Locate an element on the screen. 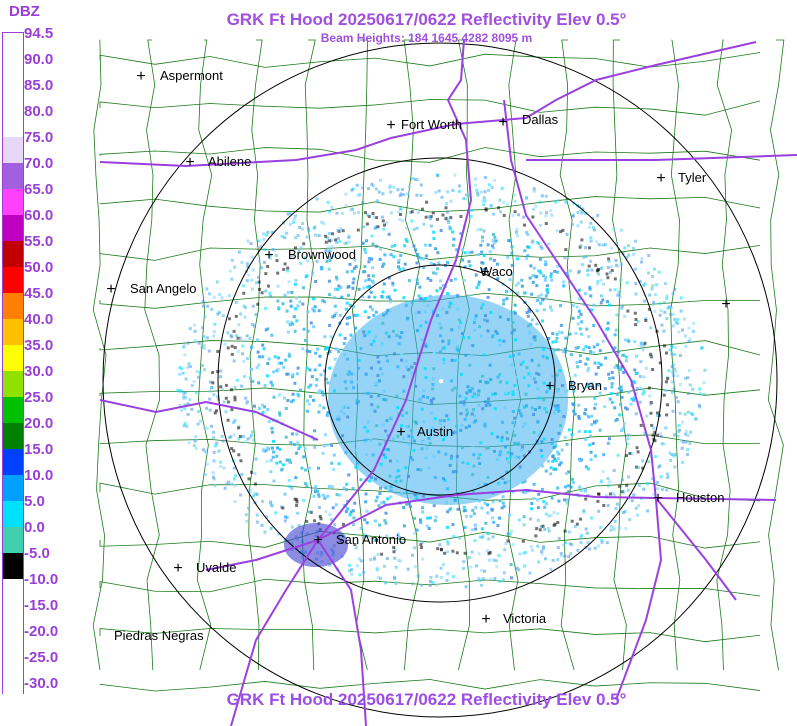  city-marker: + is located at coordinates (657, 498).